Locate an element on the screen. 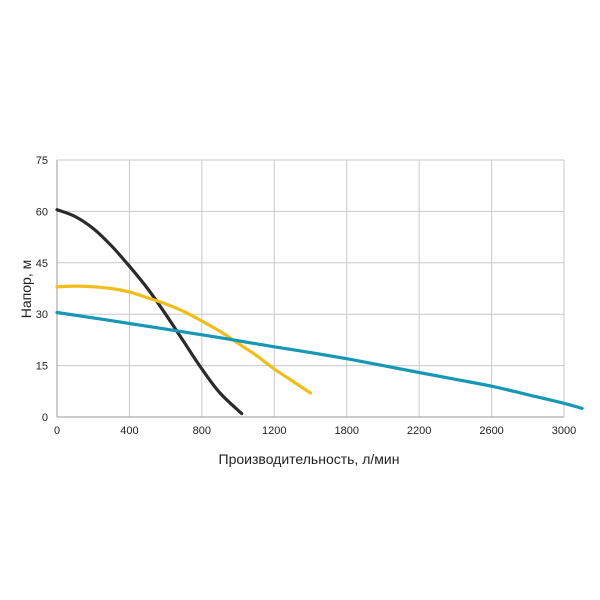 Image resolution: width=600 pixels, height=600 pixels. y-tick-label: 75 is located at coordinates (42, 161).